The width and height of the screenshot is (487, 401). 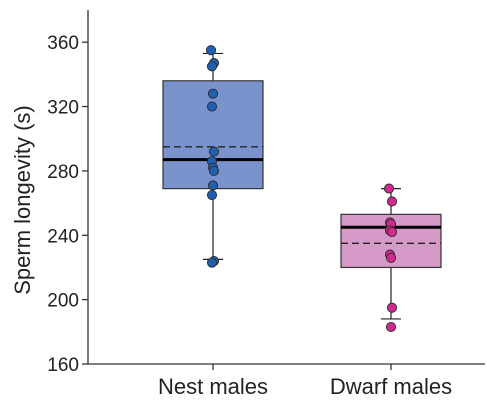 I want to click on x-category-label: Dwarf males, so click(x=391, y=386).